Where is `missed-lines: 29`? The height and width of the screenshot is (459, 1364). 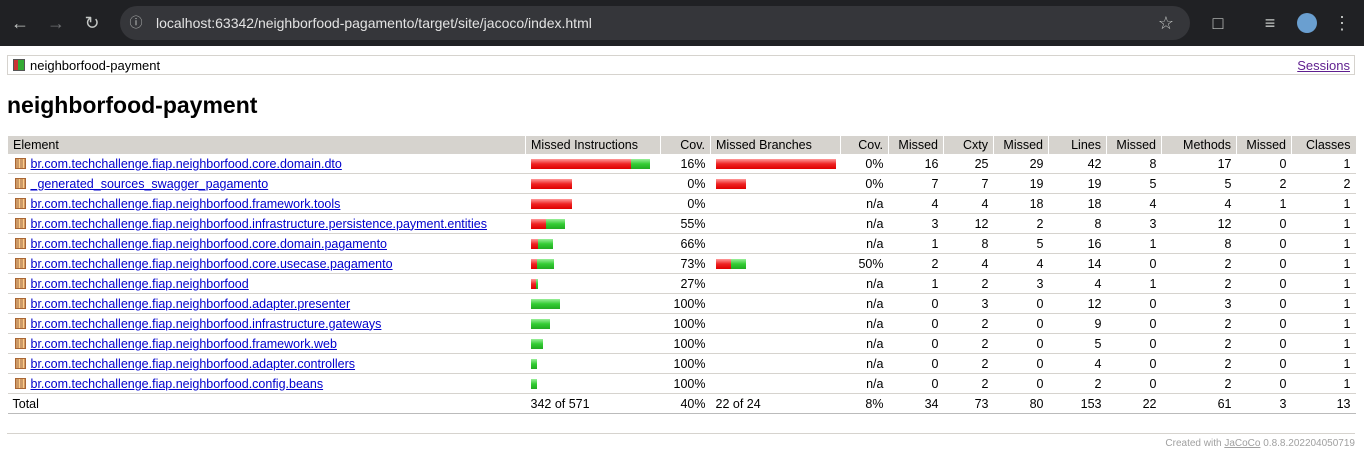
missed-lines: 29 is located at coordinates (1021, 164).